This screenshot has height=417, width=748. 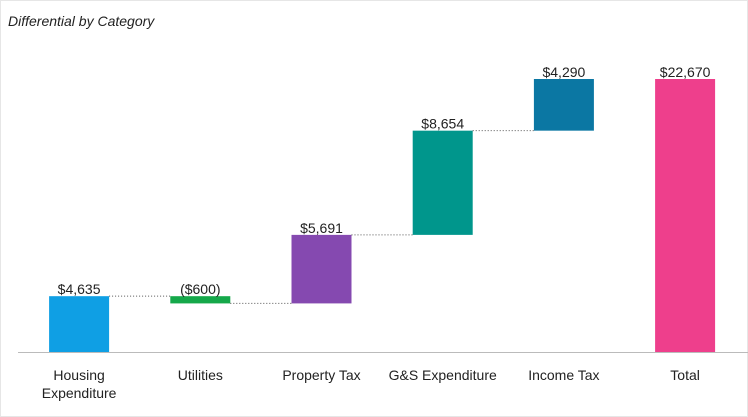 I want to click on value-label: $4,635, so click(x=79, y=289).